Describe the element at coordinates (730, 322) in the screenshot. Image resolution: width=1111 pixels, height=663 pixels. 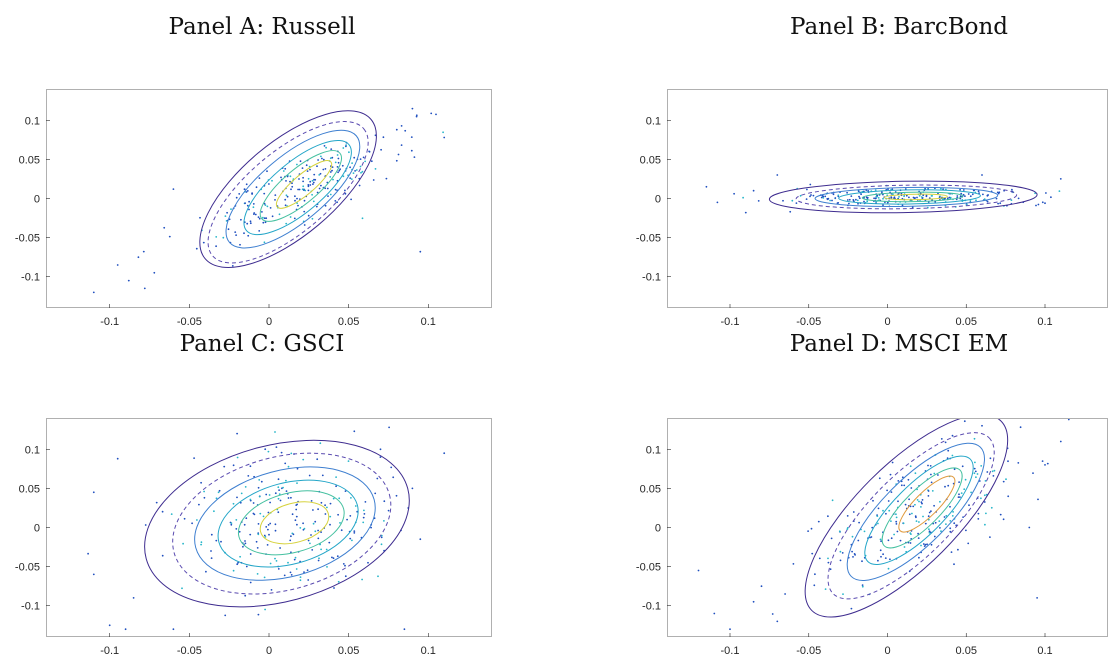
I see `x-tick-label: -0.1` at that location.